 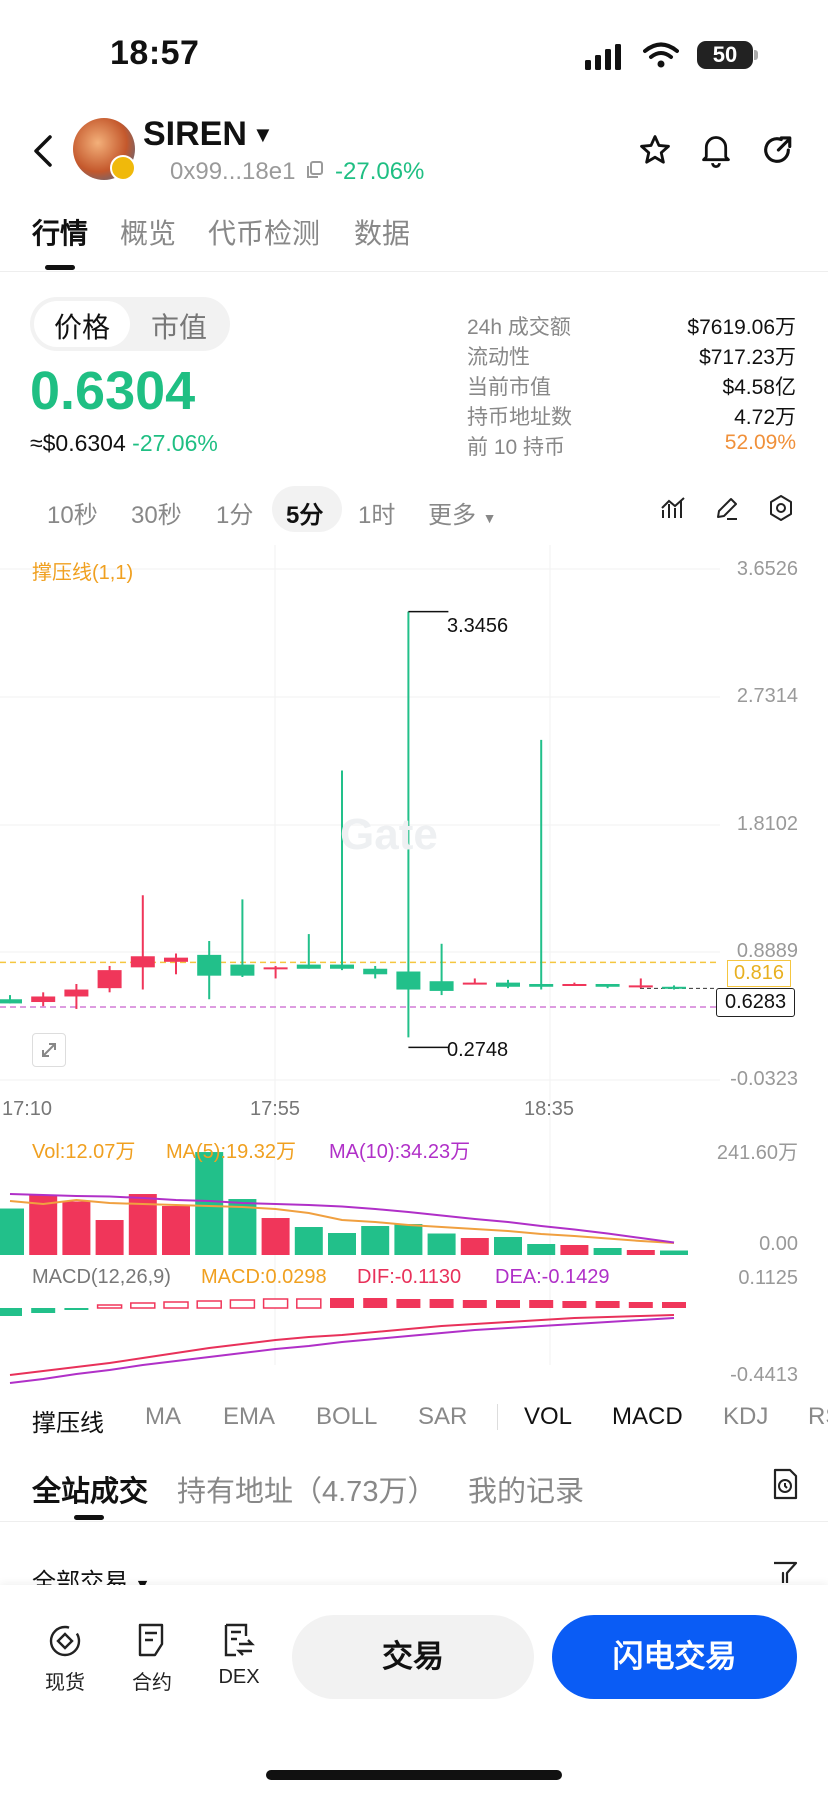 What do you see at coordinates (661, 55) in the screenshot?
I see `wifi-icon` at bounding box center [661, 55].